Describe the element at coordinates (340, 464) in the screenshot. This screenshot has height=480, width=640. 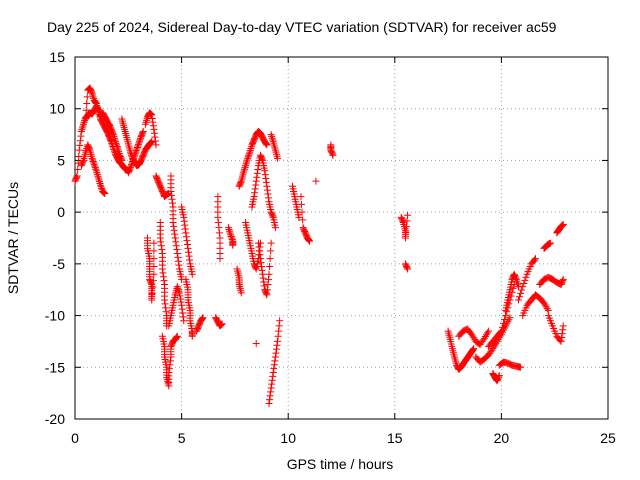
I see `x-axis-label: GPS time / hours` at that location.